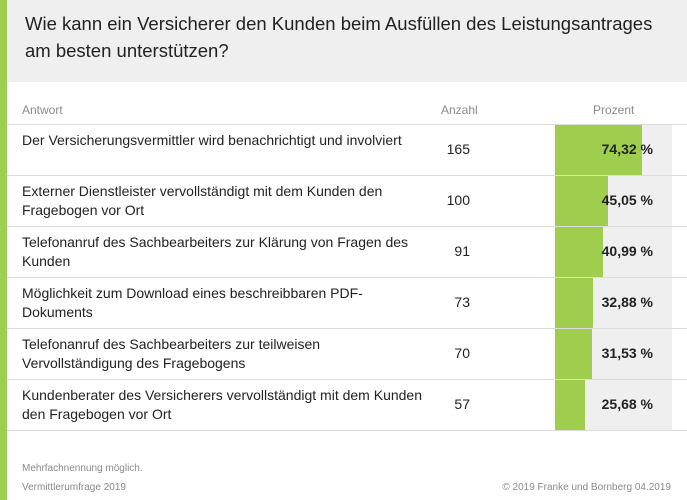  I want to click on row-percent: 32,88 %, so click(627, 302).